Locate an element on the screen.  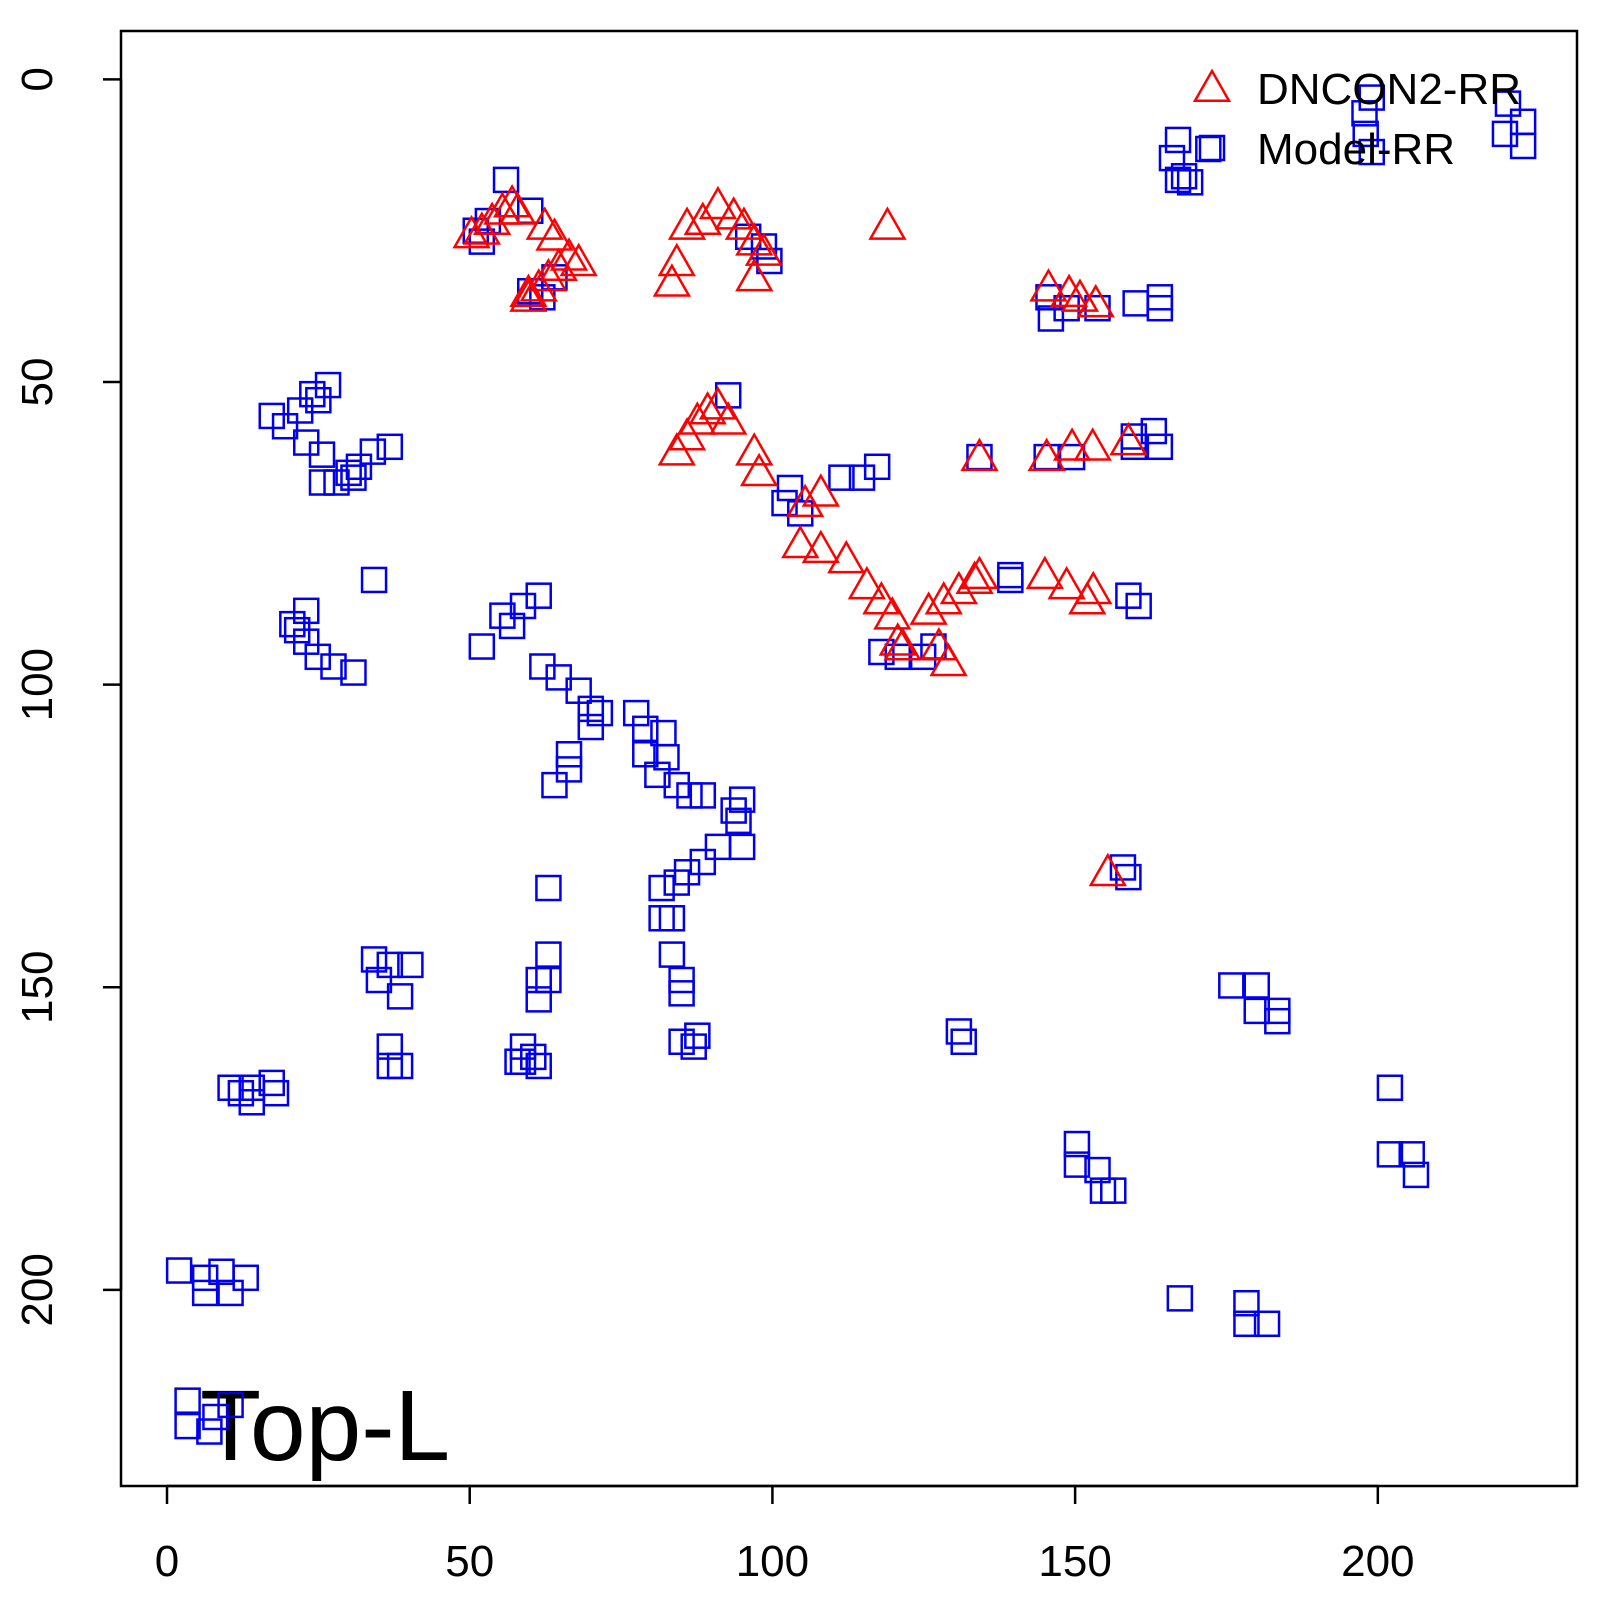
y-tick-label: 100 is located at coordinates (37, 684).